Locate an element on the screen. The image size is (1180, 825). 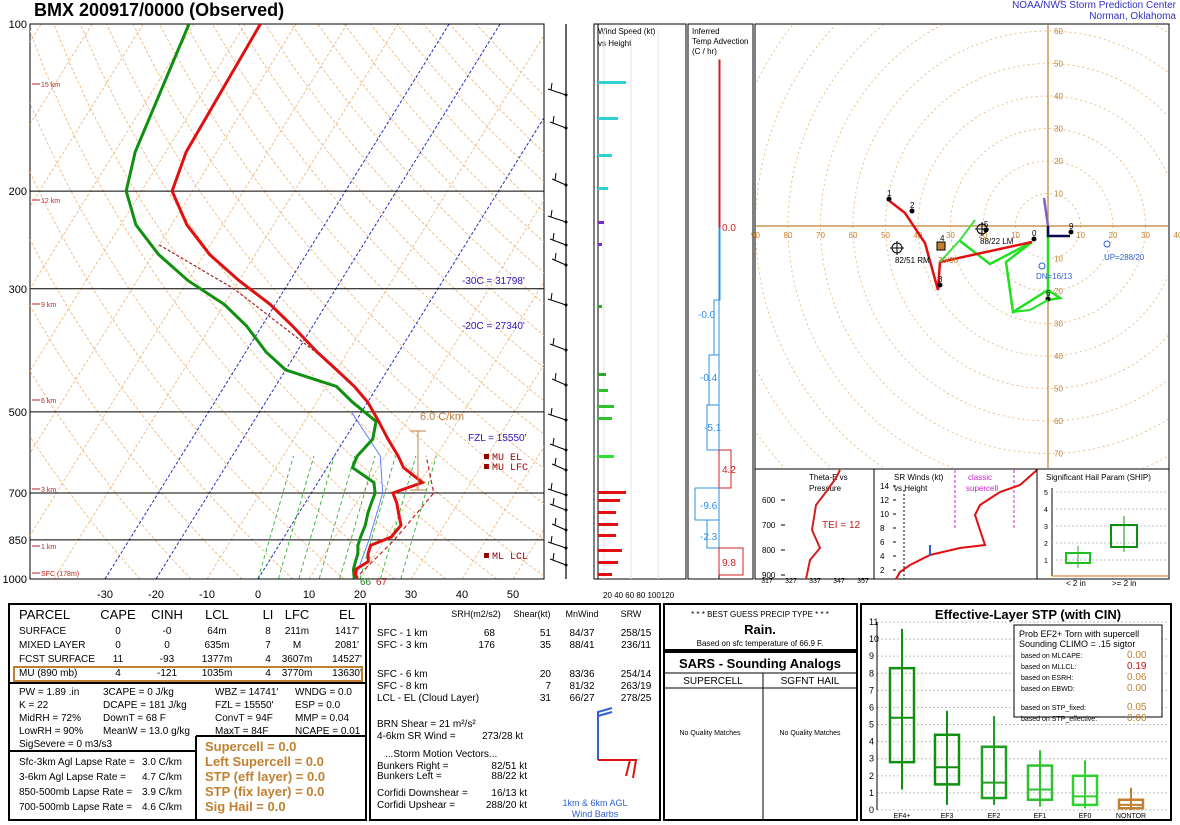
parcel-header: EL is located at coordinates (347, 614).